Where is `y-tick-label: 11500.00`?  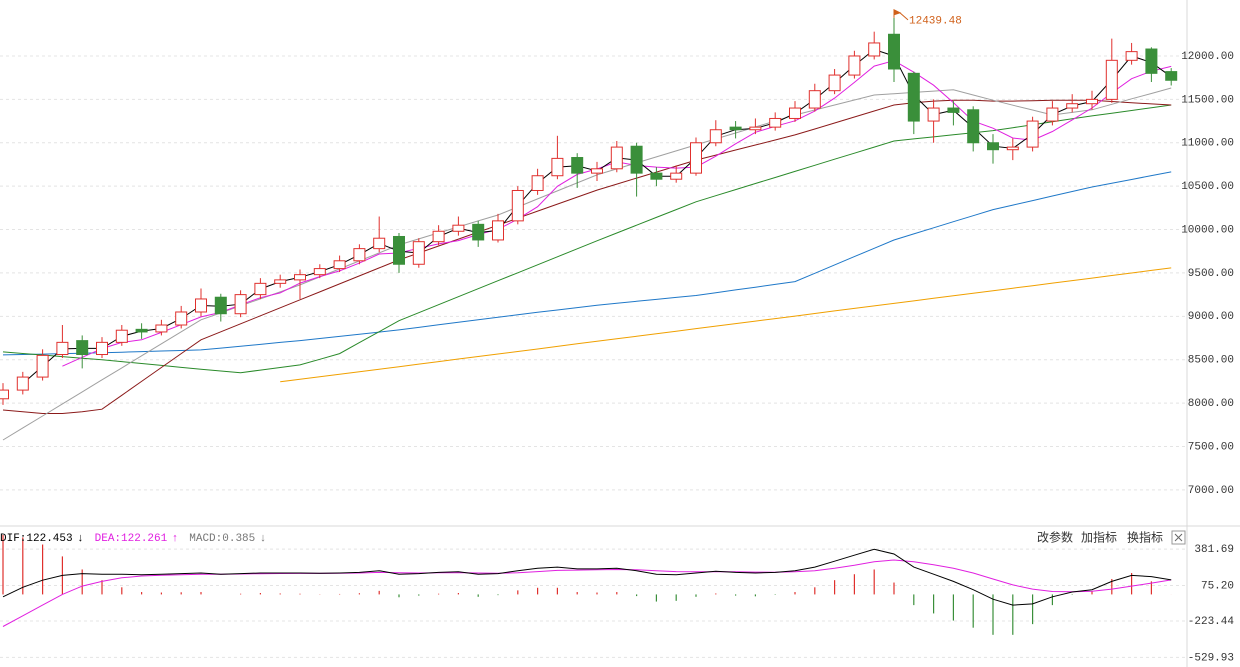
y-tick-label: 11500.00 is located at coordinates (1207, 100).